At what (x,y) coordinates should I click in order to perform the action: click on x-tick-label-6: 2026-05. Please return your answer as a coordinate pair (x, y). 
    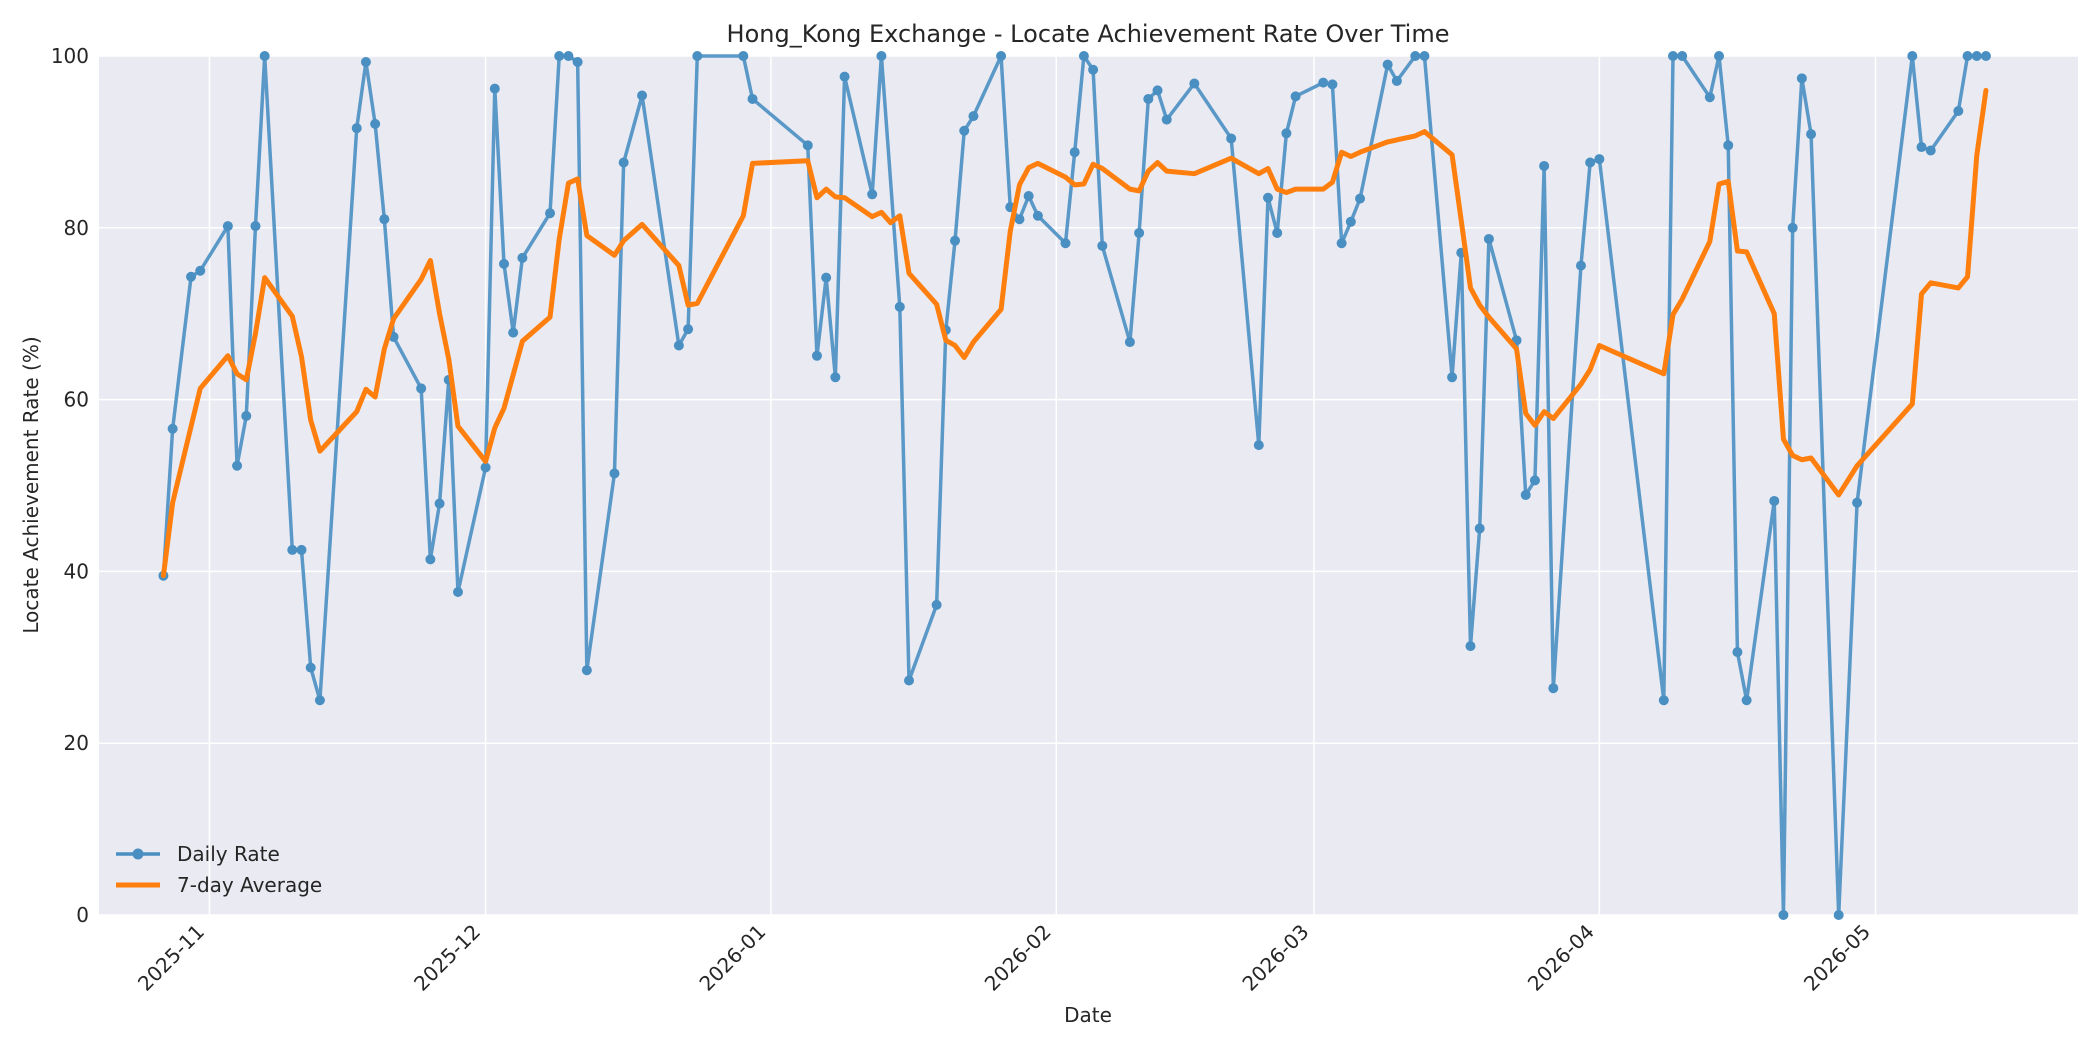
    Looking at the image, I should click on (1837, 958).